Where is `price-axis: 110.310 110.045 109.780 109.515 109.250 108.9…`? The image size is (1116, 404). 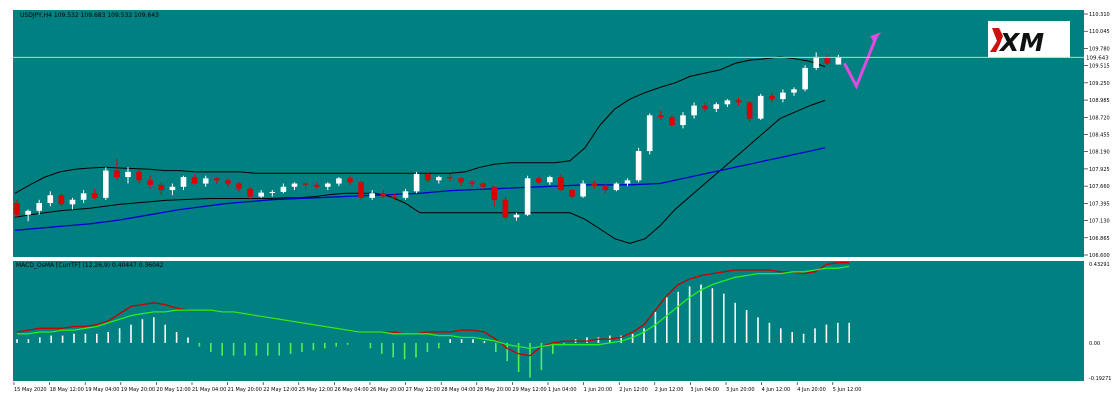
price-axis: 110.310 110.045 109.780 109.515 109.250 108.9… is located at coordinates (1097, 135).